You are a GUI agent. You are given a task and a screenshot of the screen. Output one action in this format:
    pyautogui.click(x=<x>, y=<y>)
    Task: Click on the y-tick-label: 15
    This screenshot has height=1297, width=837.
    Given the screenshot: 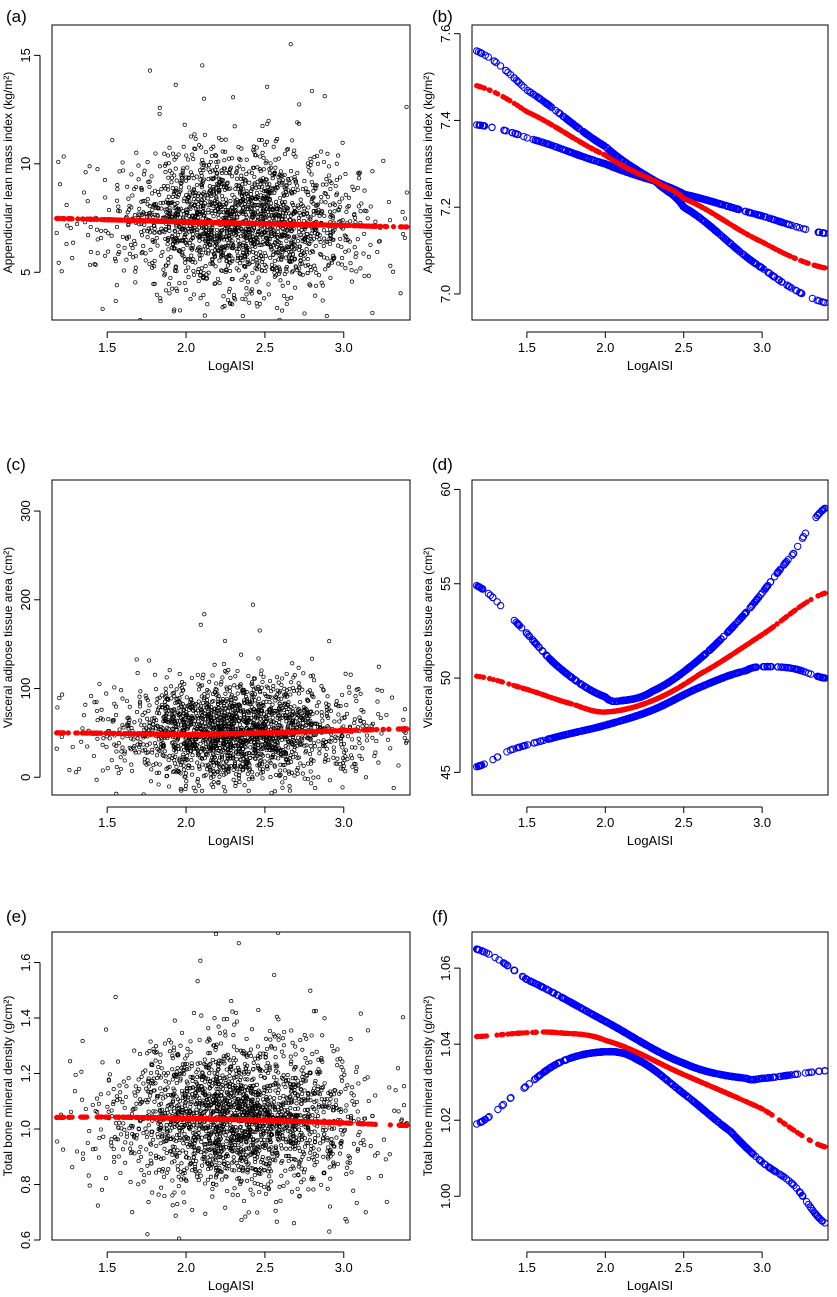 What is the action you would take?
    pyautogui.click(x=25, y=55)
    